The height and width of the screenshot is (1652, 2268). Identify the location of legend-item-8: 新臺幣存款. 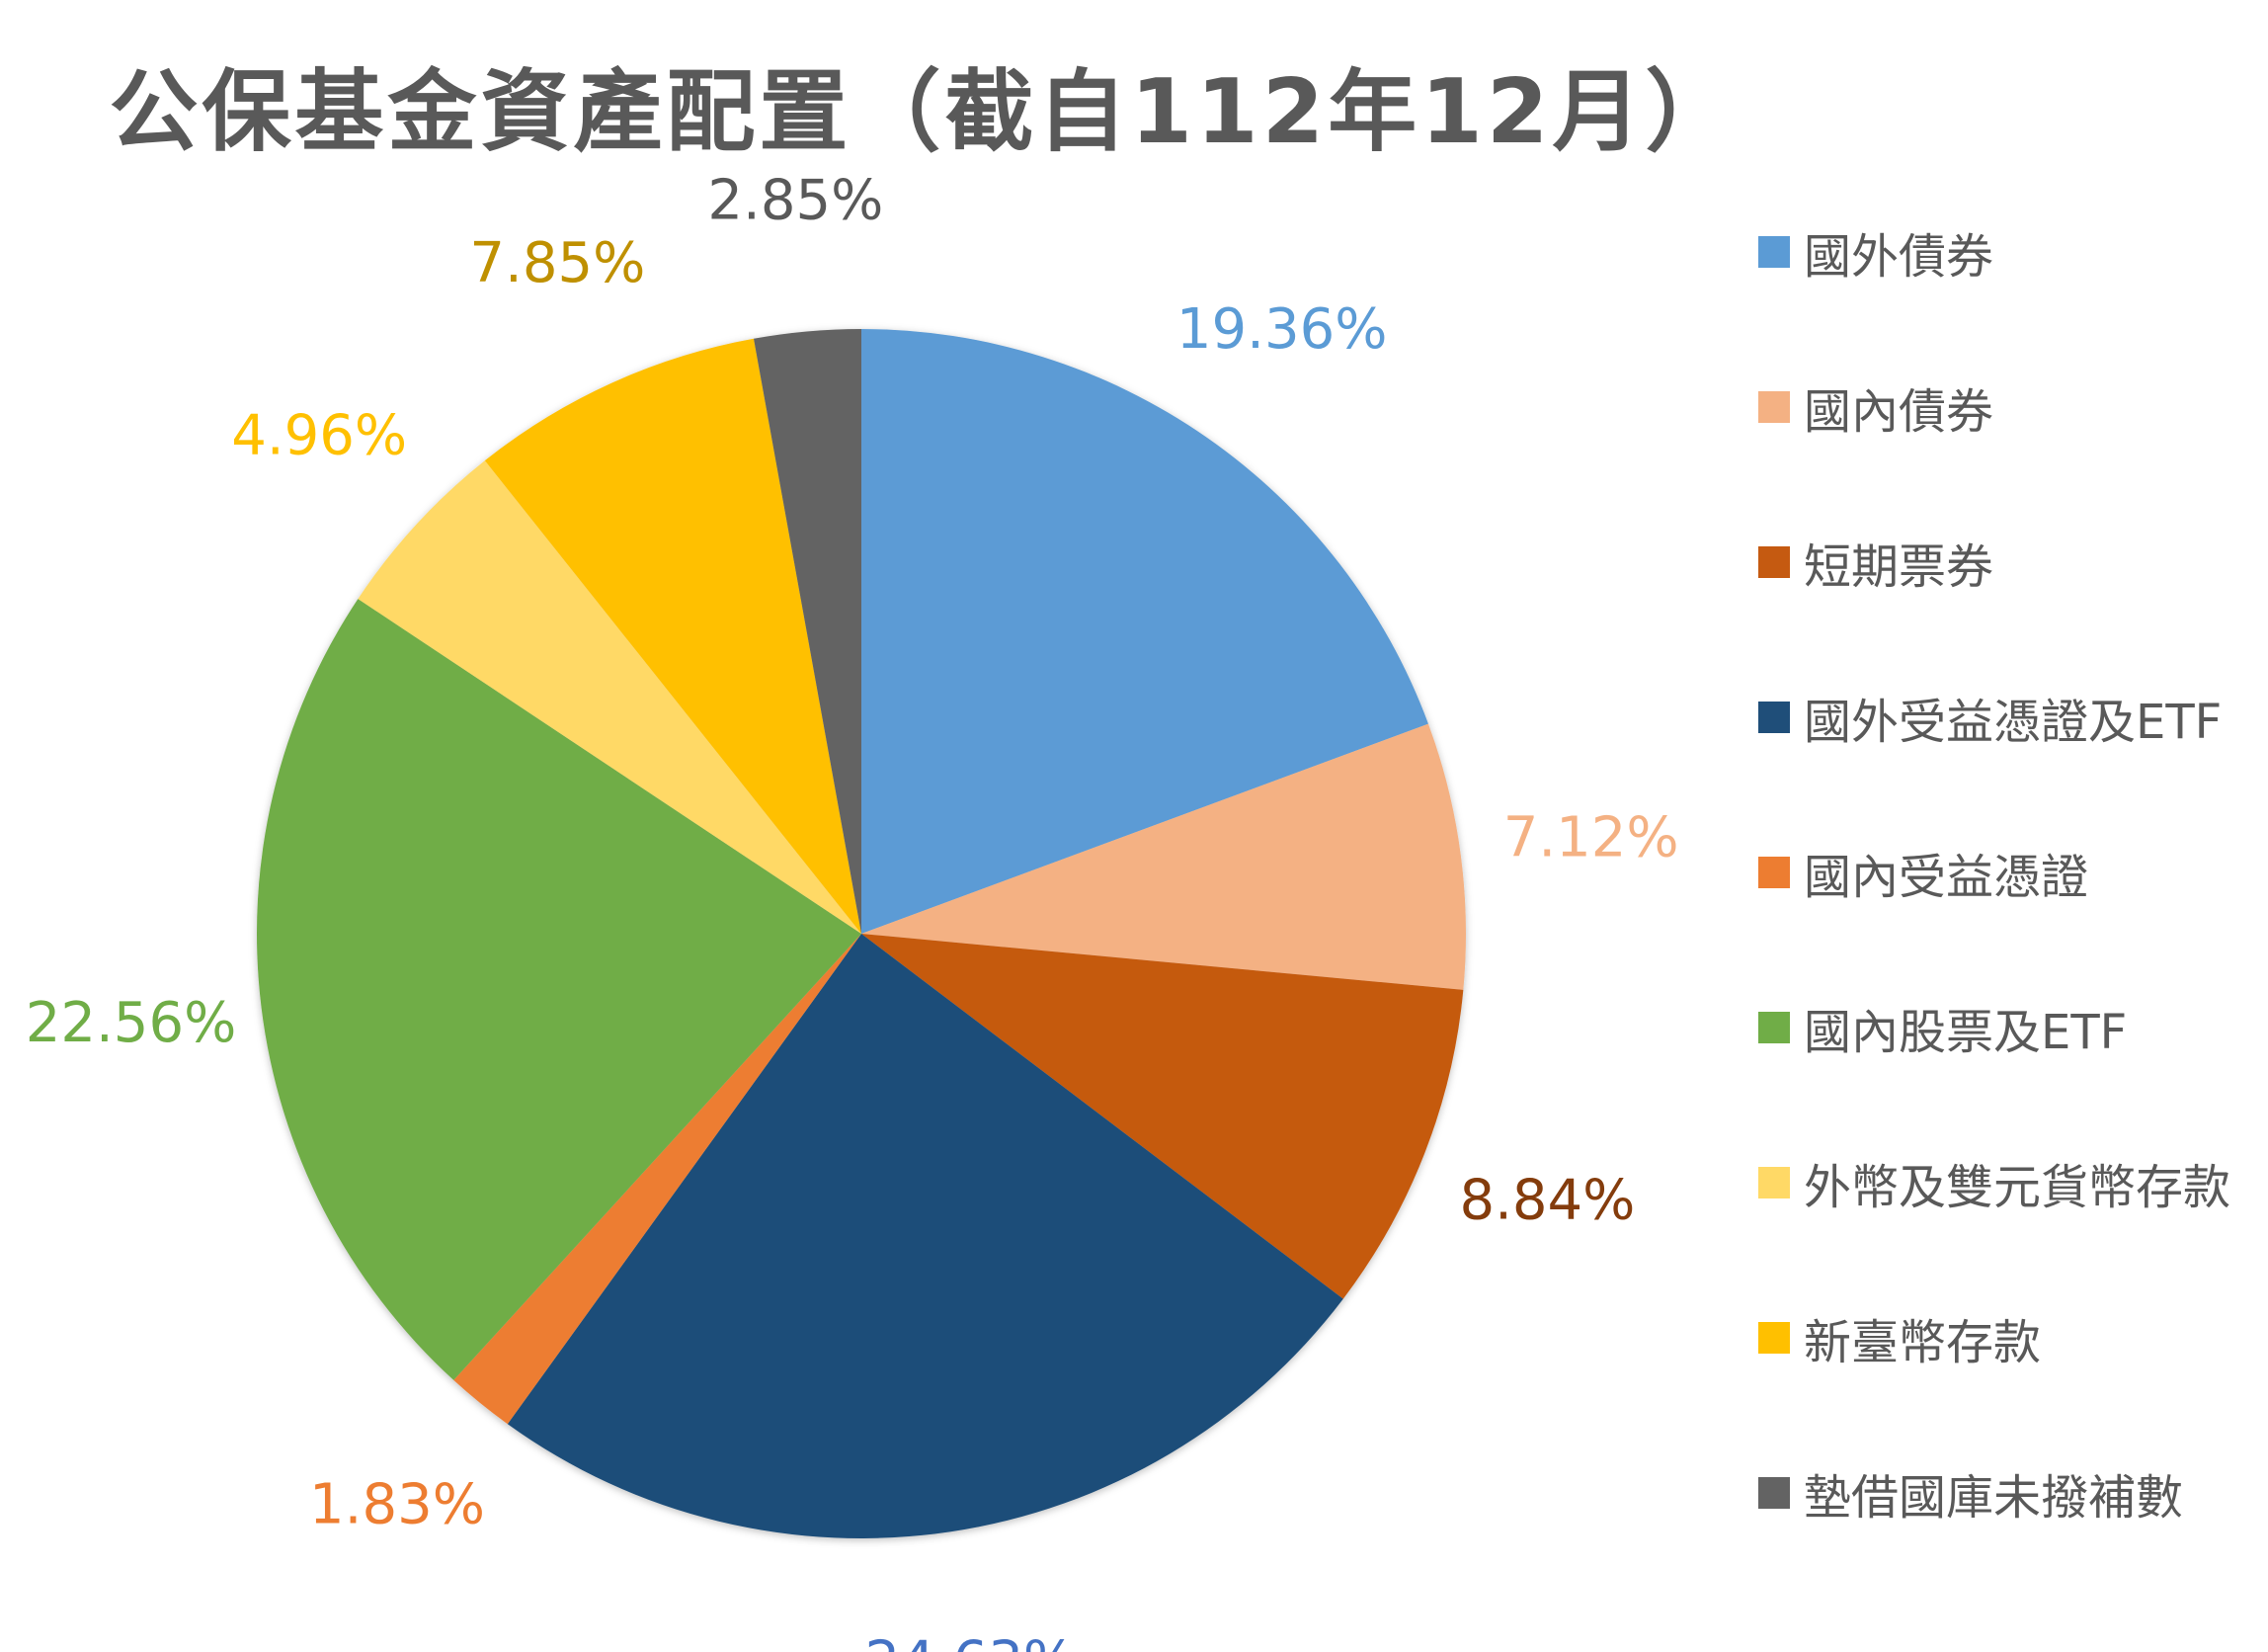
(1900, 1339).